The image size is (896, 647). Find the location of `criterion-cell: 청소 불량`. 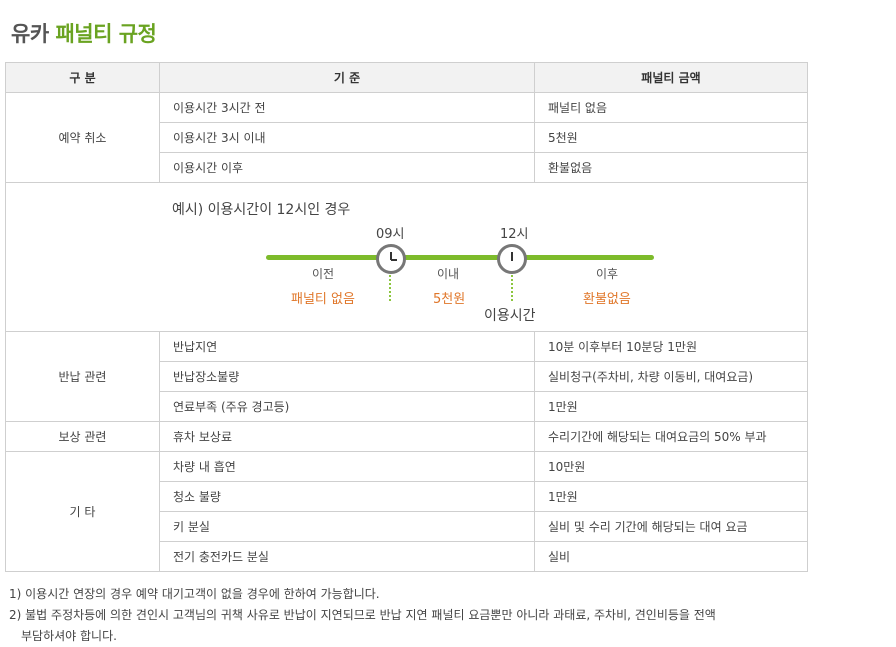

criterion-cell: 청소 불량 is located at coordinates (347, 496).